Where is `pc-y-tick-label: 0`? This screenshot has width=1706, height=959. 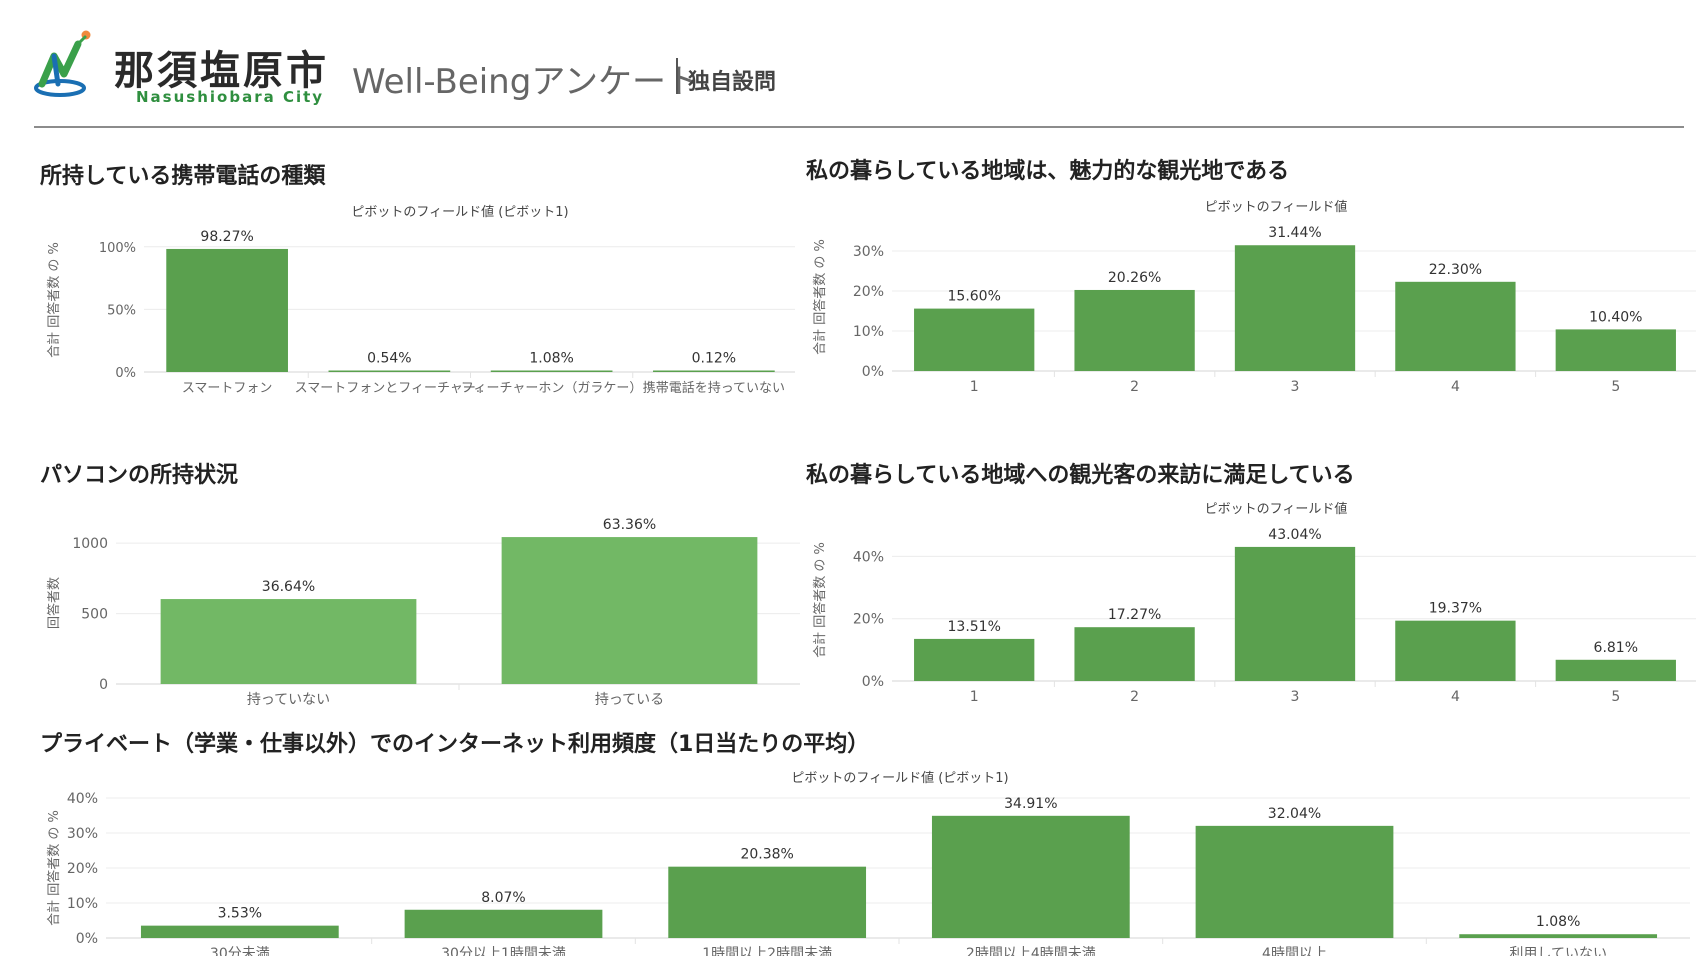 pc-y-tick-label: 0 is located at coordinates (103, 685).